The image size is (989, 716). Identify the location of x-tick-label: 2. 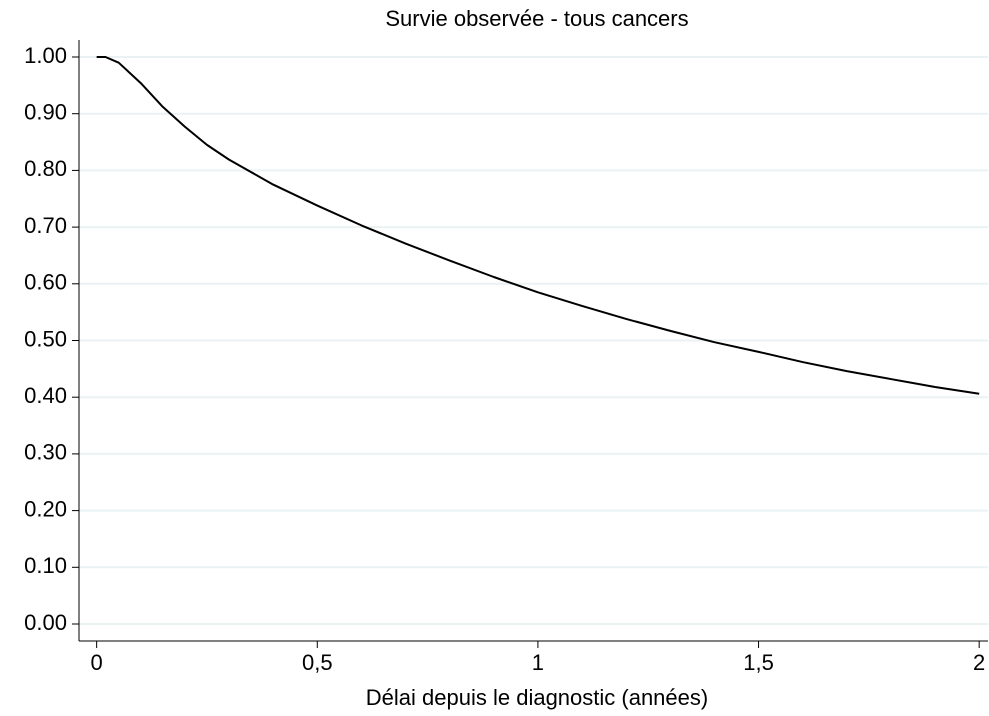
(979, 662).